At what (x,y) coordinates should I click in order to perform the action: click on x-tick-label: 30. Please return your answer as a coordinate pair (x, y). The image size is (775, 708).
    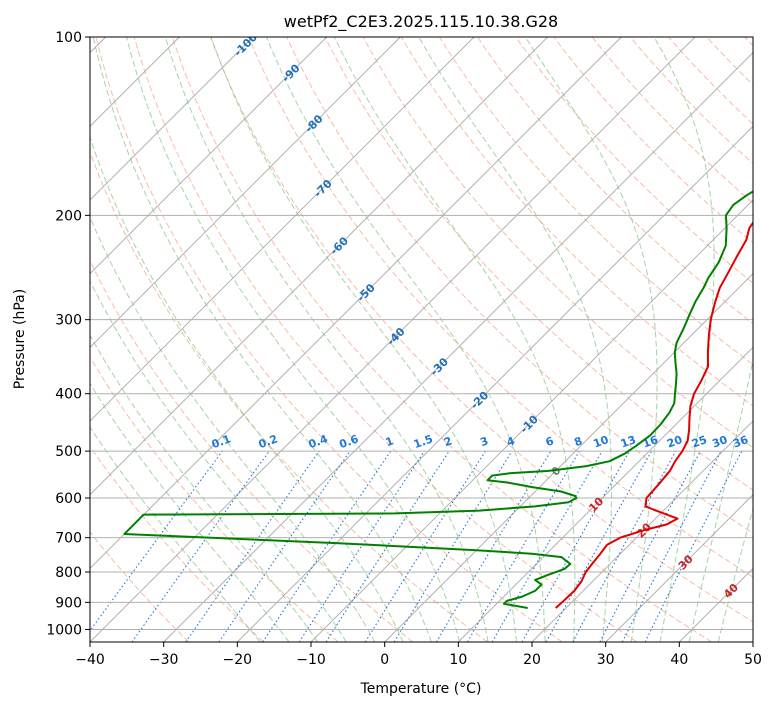
    Looking at the image, I should click on (606, 660).